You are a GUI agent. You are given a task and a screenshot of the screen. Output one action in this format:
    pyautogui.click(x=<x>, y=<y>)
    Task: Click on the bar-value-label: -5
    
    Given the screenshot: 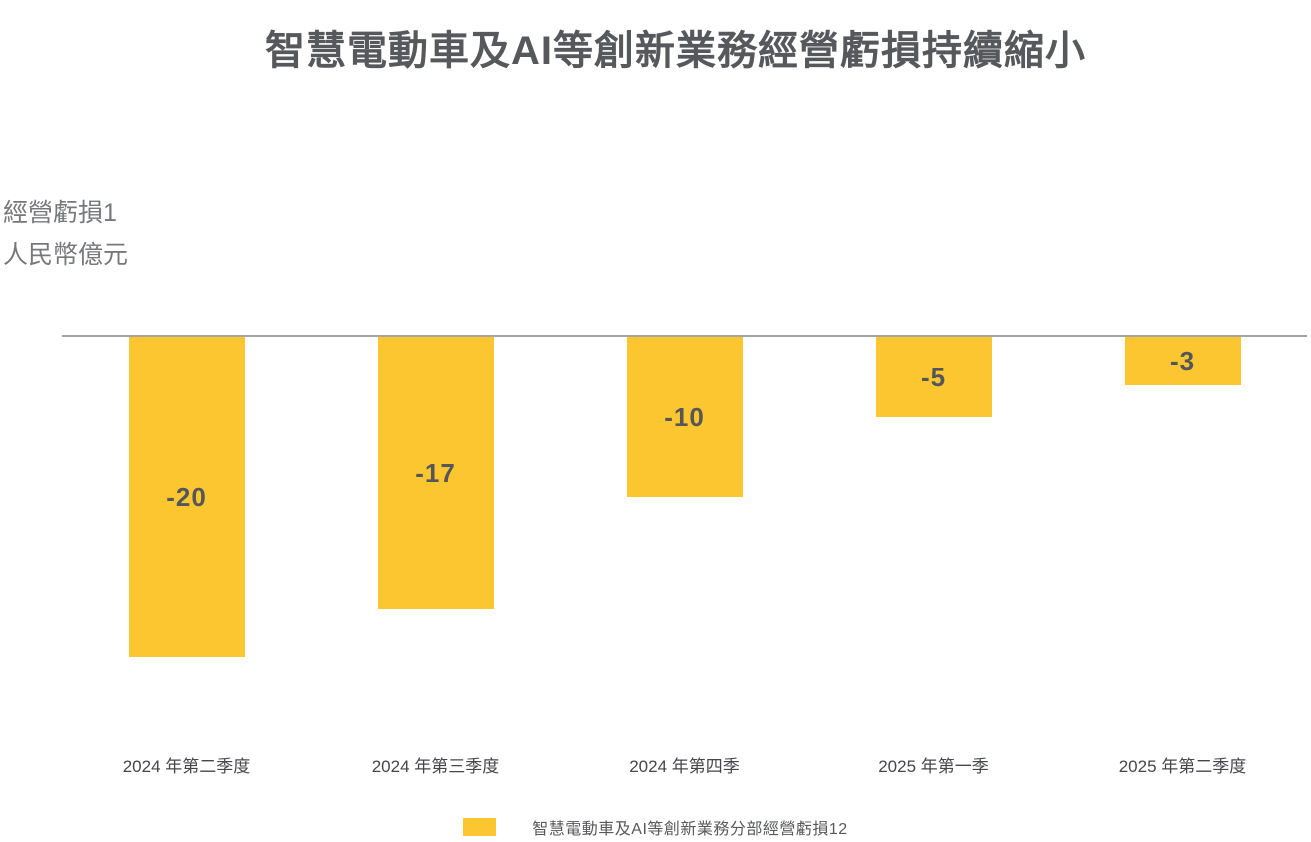 What is the action you would take?
    pyautogui.click(x=933, y=376)
    